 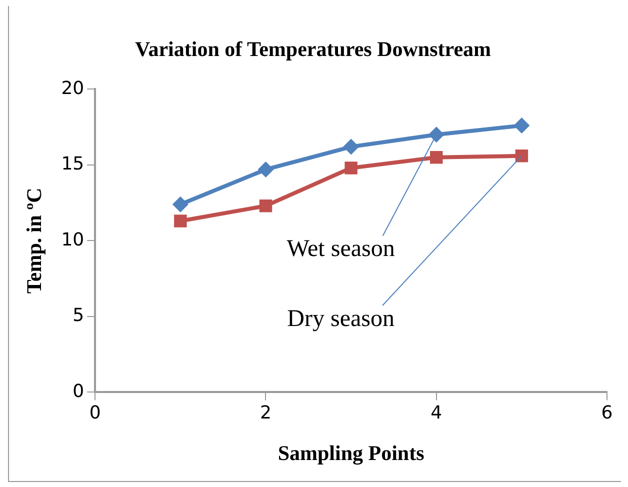 I want to click on x-tick-label: 4, so click(x=436, y=413).